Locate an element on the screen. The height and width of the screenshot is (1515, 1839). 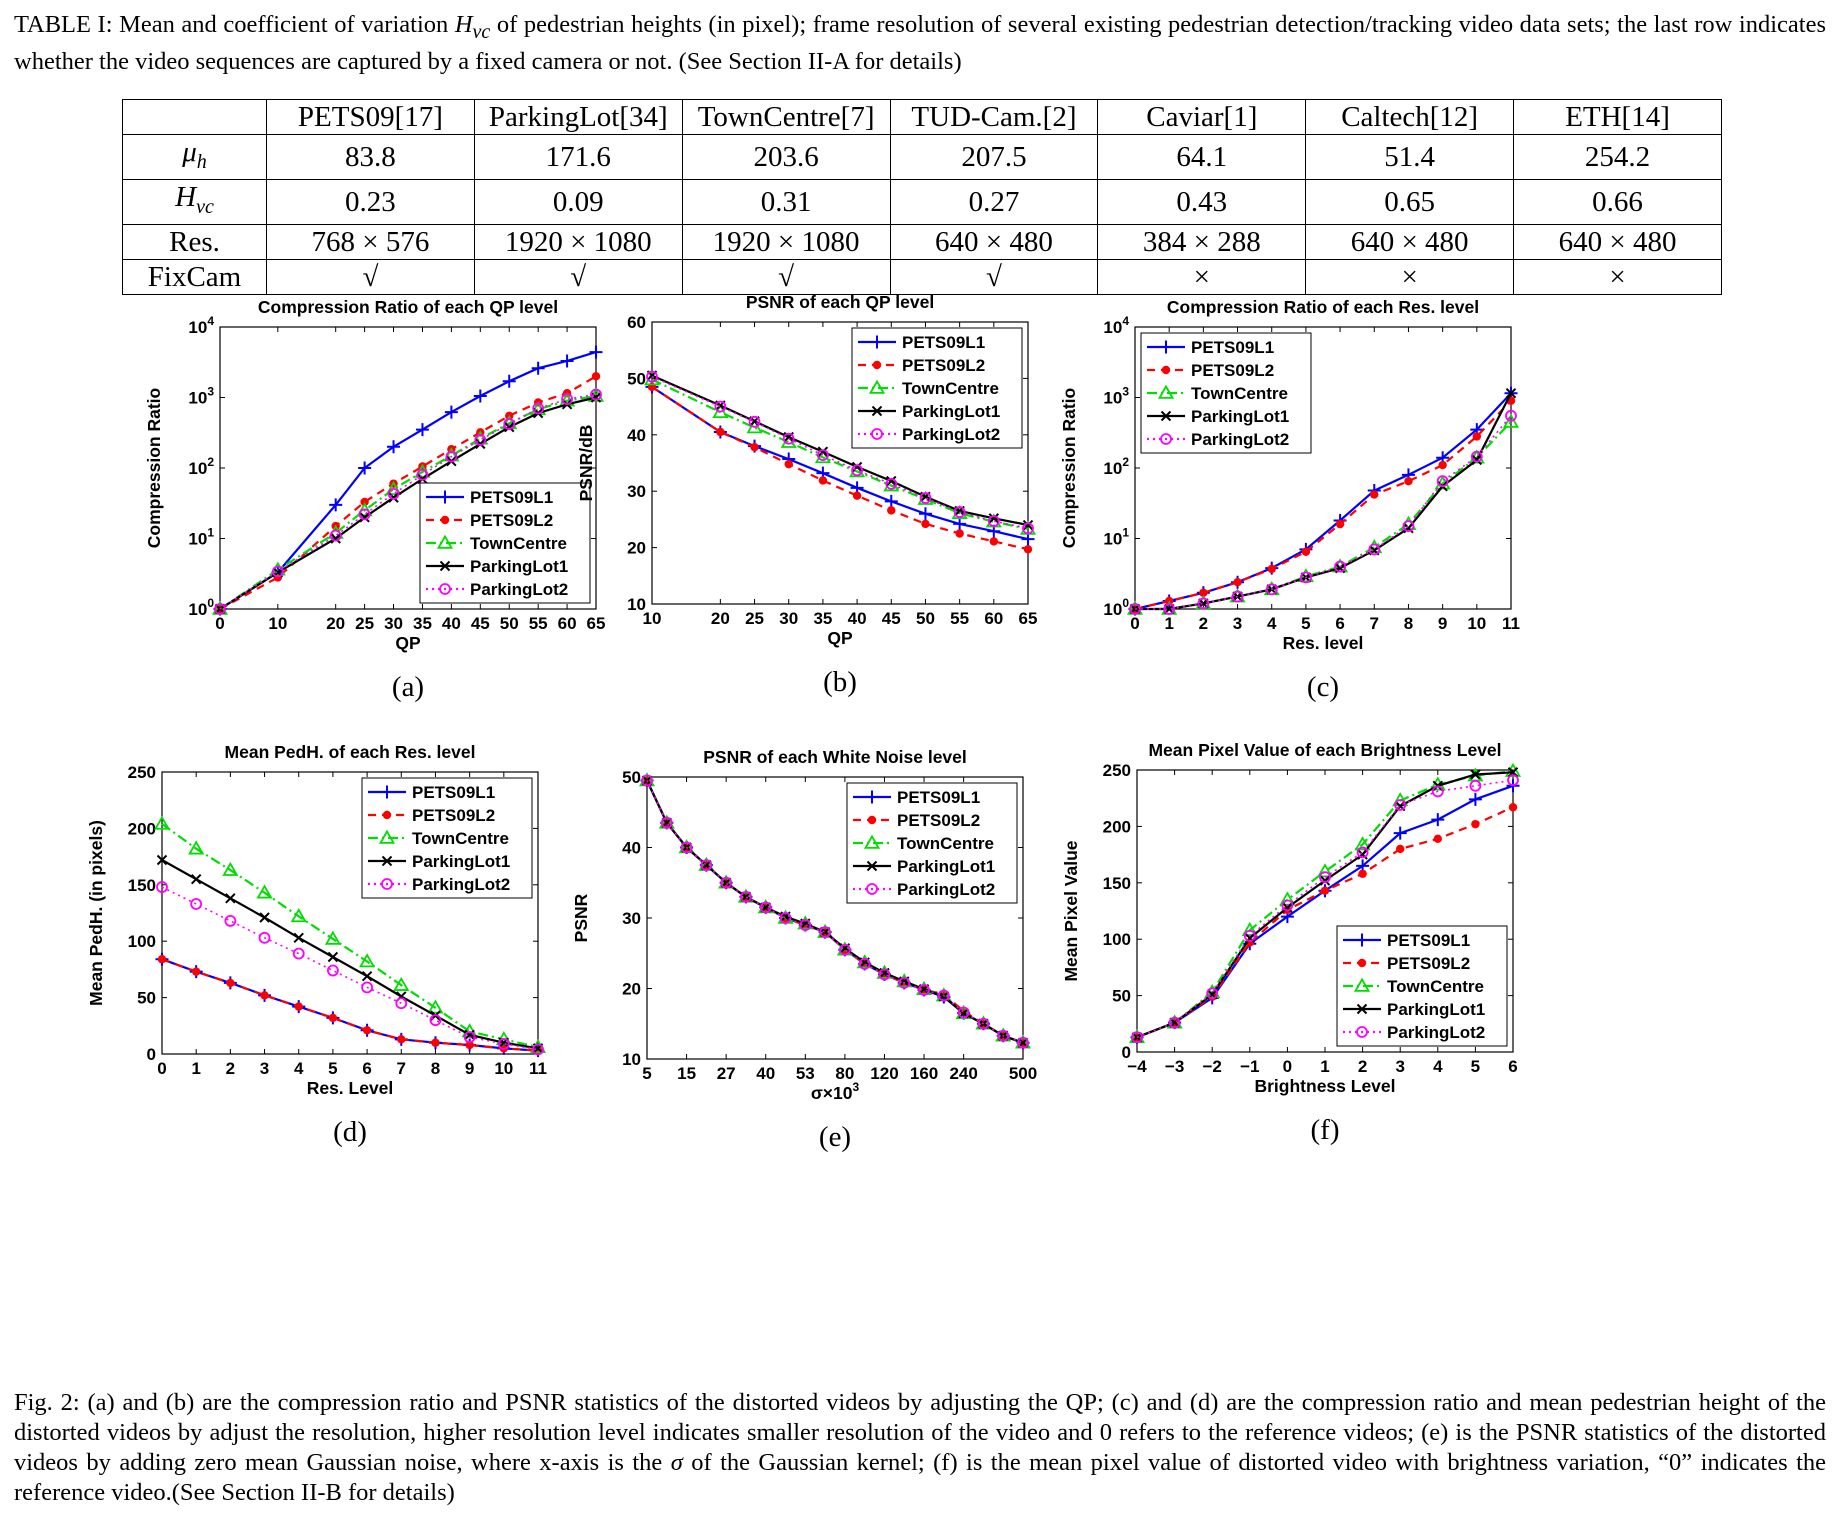
x-tick-label: 7 is located at coordinates (401, 1068).